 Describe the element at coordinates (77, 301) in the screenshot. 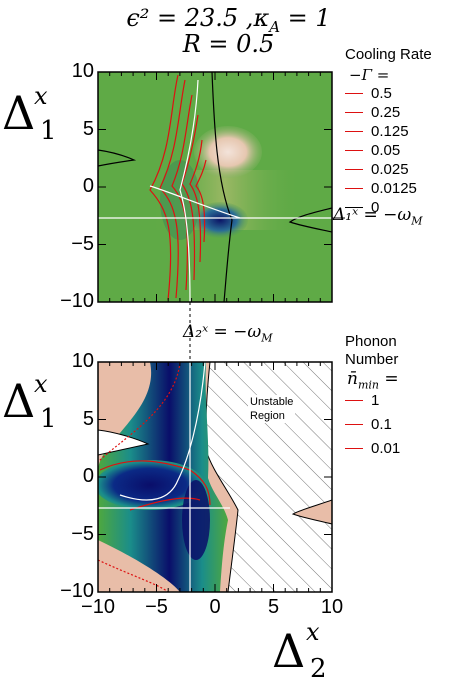

I see `top-ytick-label: −10` at that location.